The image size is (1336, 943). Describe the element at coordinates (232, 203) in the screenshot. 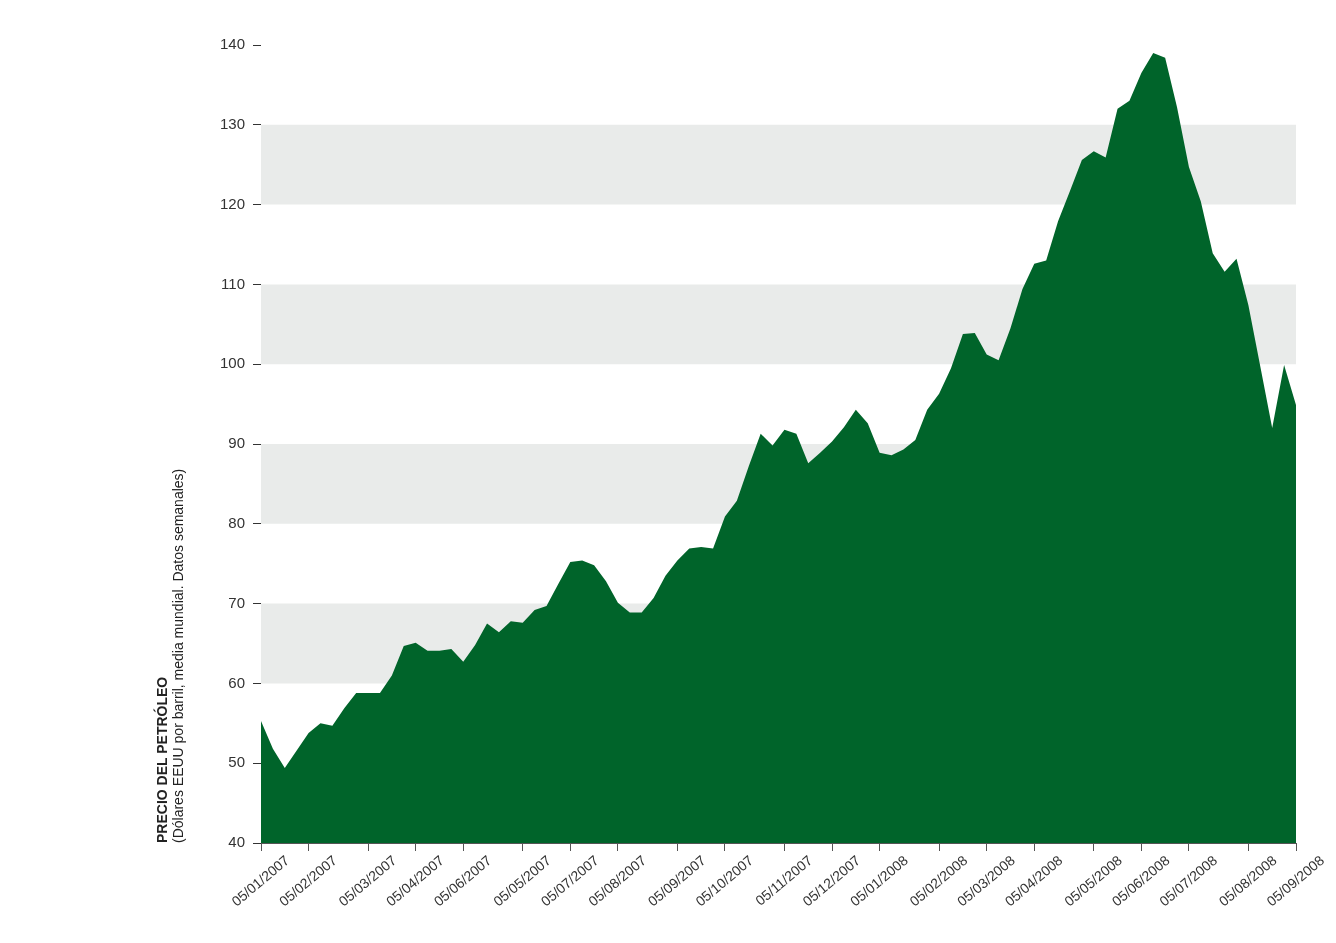

I see `y-tick-label: 120` at that location.